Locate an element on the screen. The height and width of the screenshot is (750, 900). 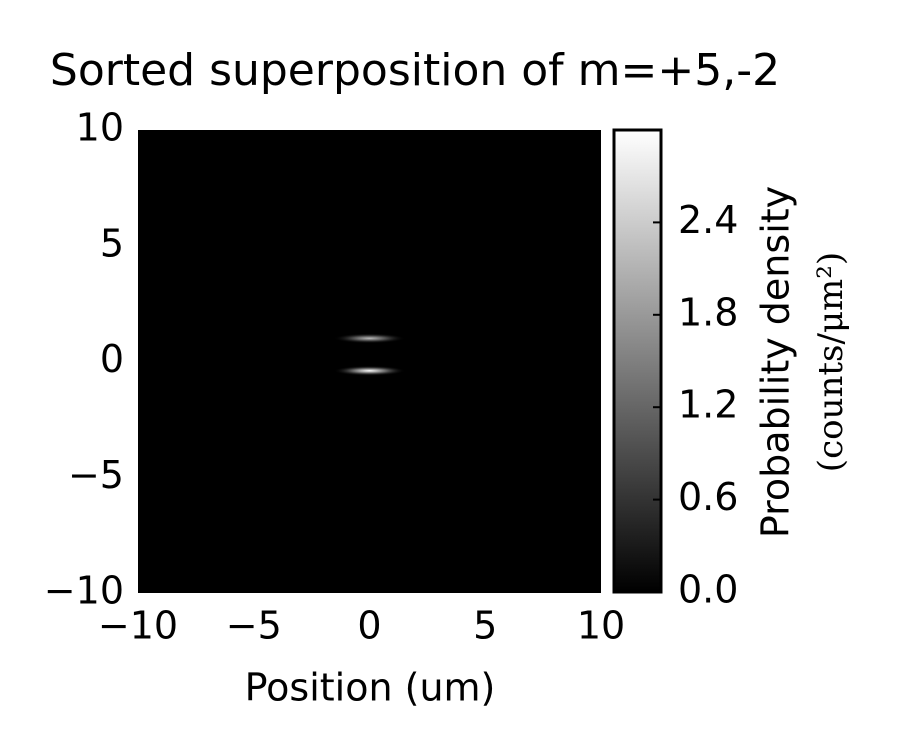
x-tick-label: −10 is located at coordinates (138, 626).